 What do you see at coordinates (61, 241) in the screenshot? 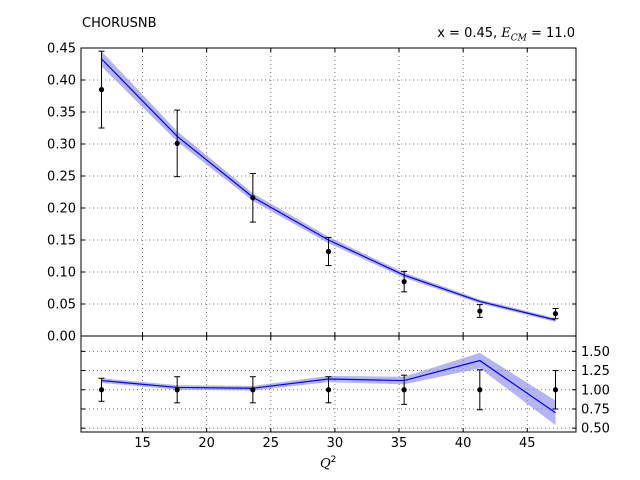
I see `top-y-tick-label: 0.15` at bounding box center [61, 241].